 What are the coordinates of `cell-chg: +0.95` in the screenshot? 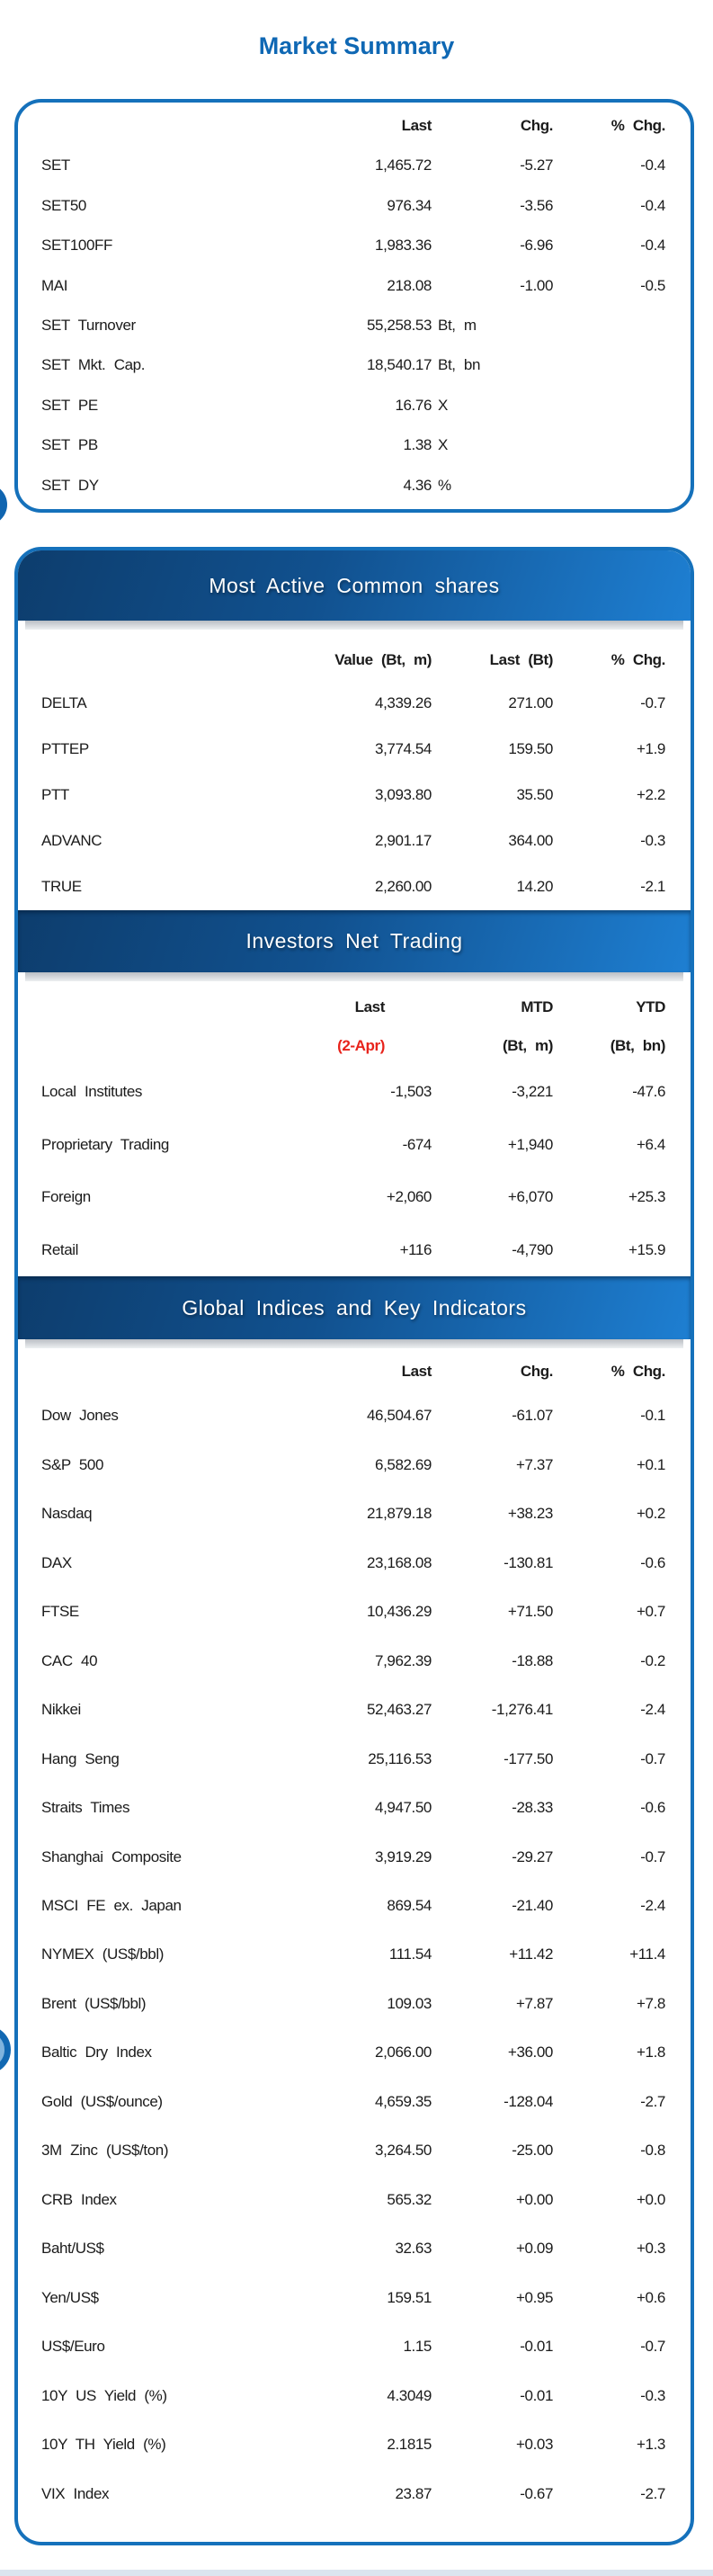 It's located at (534, 2297).